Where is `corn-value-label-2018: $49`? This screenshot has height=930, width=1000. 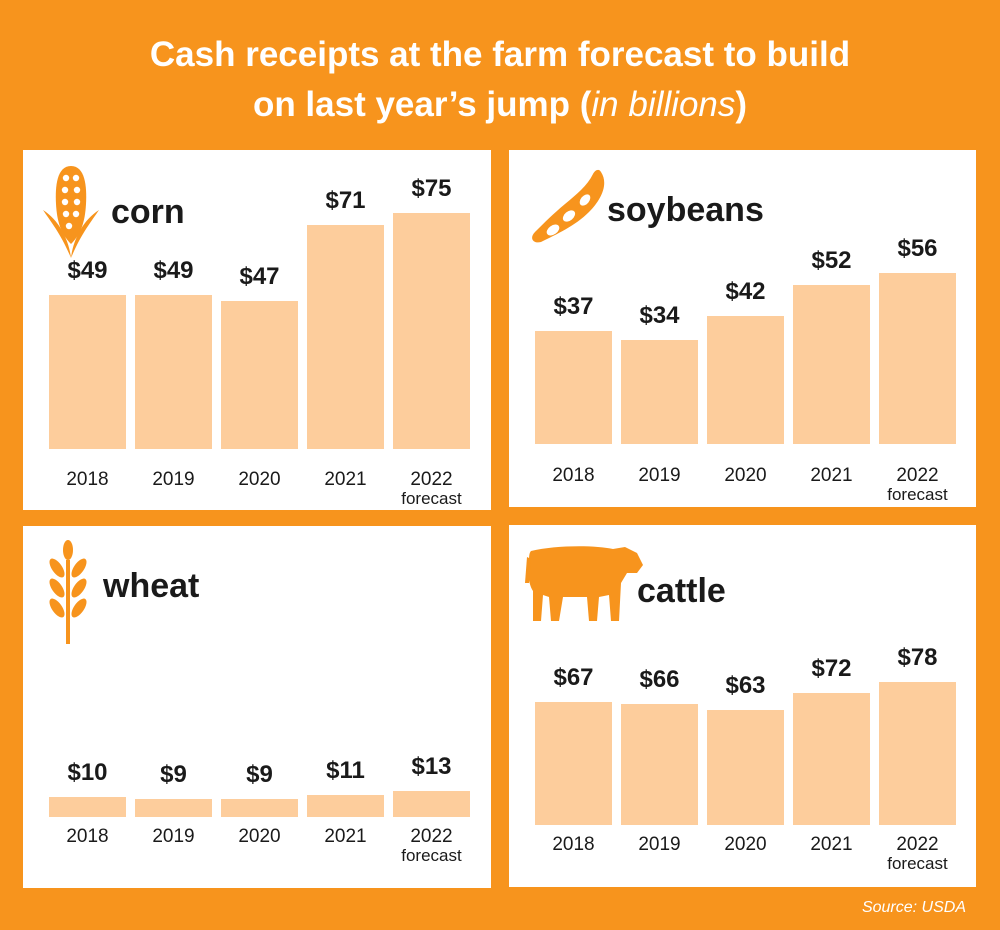
corn-value-label-2018: $49 is located at coordinates (87, 270).